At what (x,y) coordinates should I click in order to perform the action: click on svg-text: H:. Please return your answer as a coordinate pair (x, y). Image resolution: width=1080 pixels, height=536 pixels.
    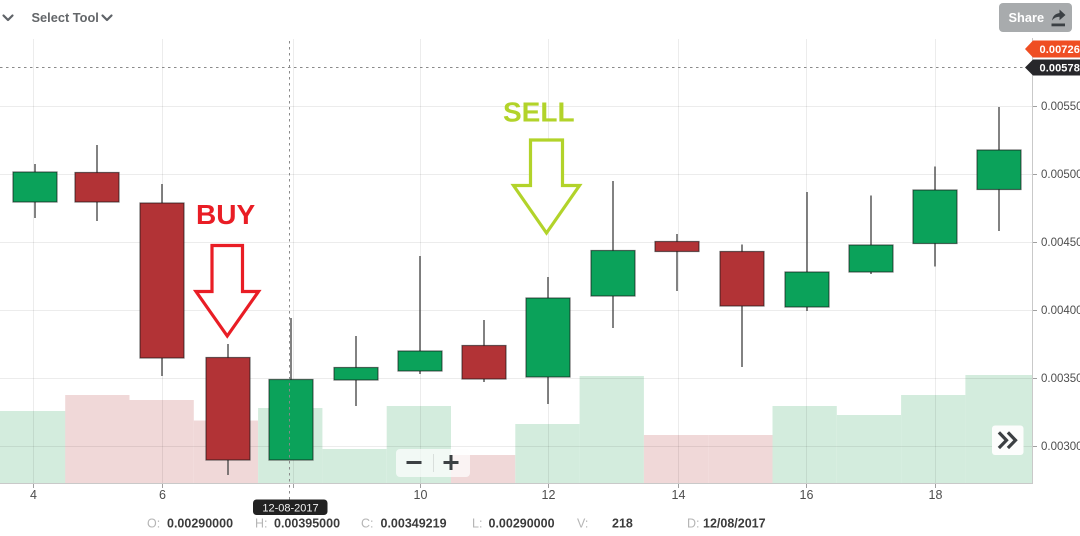
    Looking at the image, I should click on (261, 524).